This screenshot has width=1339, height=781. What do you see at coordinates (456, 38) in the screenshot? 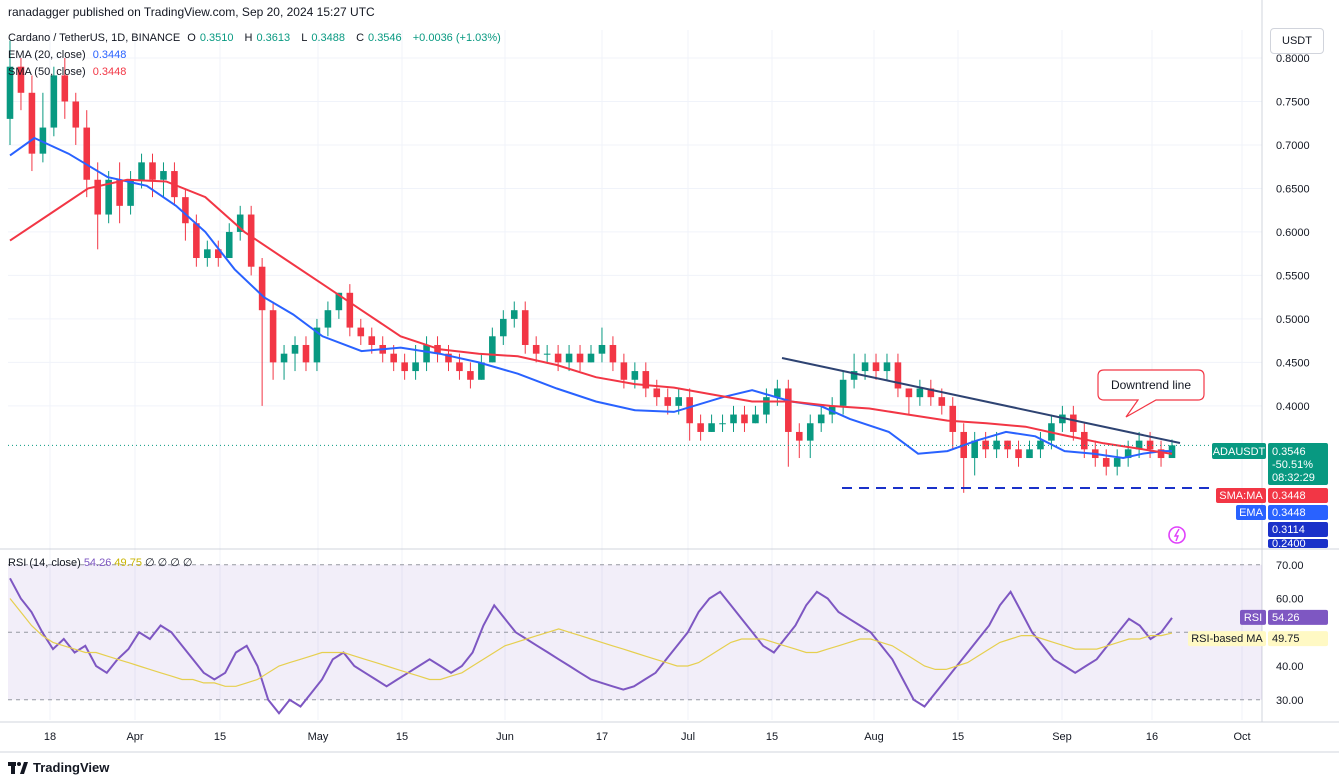
I see `ohlc-change: +0.0036 (+1.03%)` at bounding box center [456, 38].